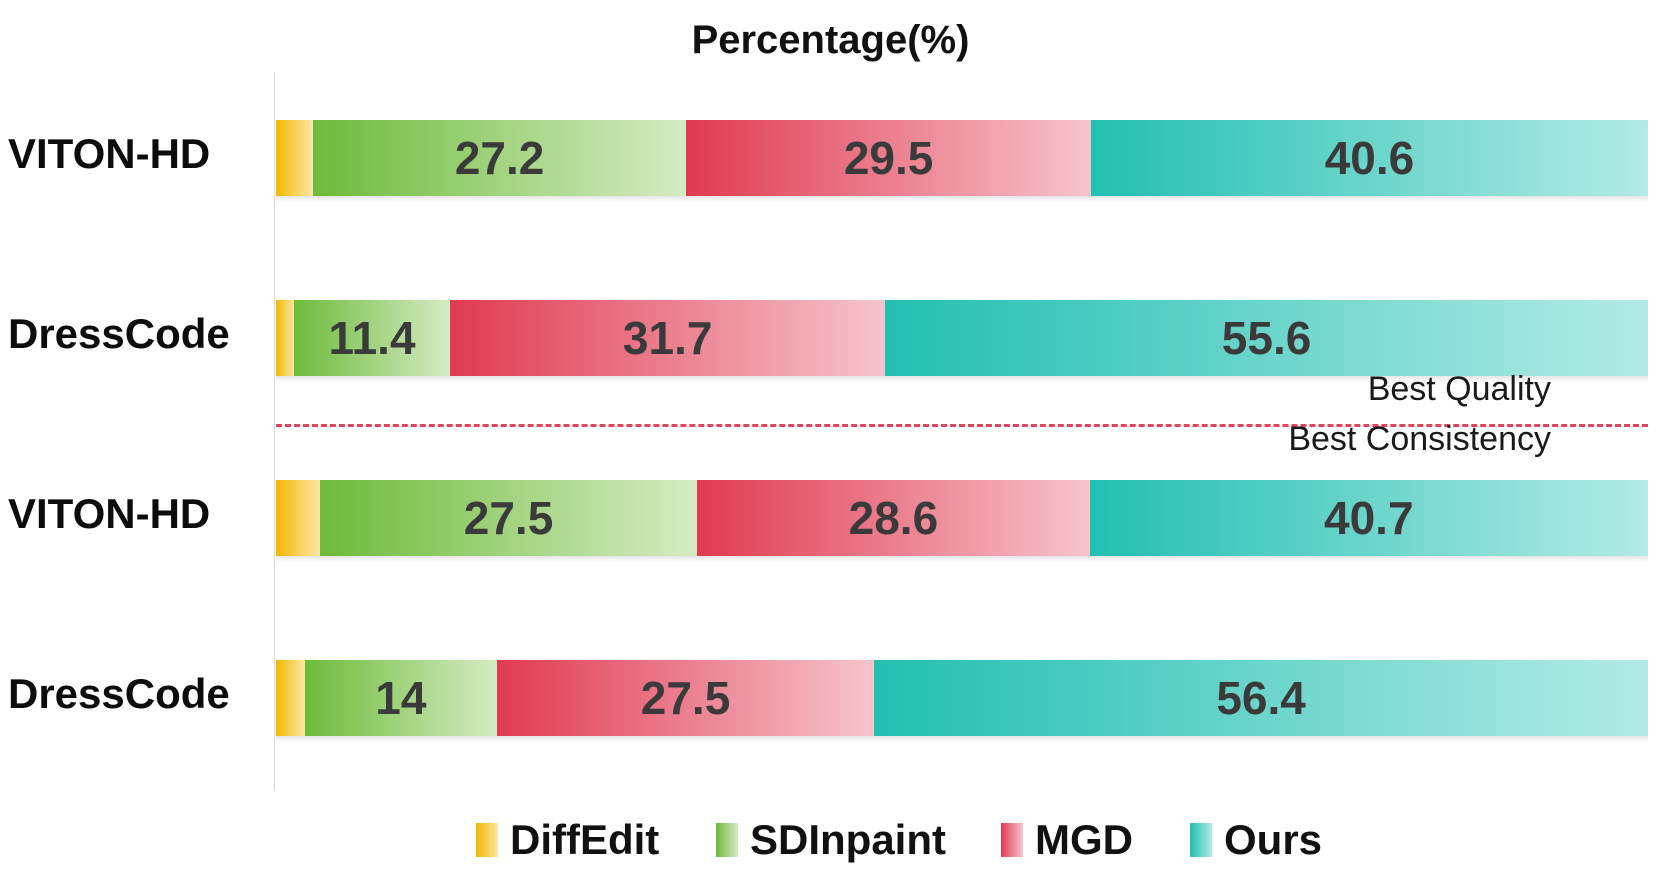 The height and width of the screenshot is (889, 1661). I want to click on bar-segment-mgd-row1, so click(888, 158).